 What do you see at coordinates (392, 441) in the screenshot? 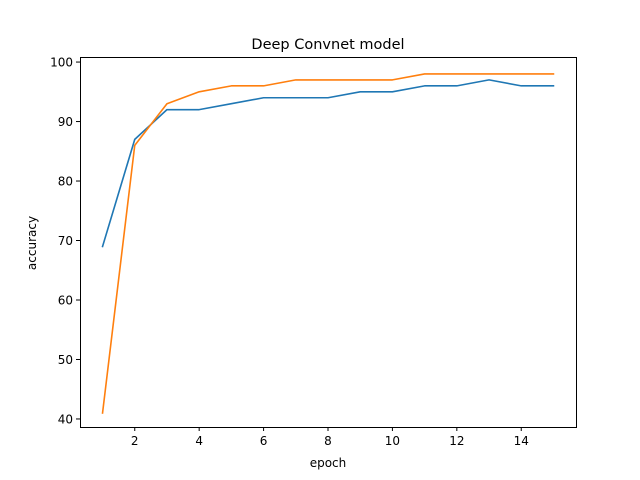
I see `x-tick-label: 10` at bounding box center [392, 441].